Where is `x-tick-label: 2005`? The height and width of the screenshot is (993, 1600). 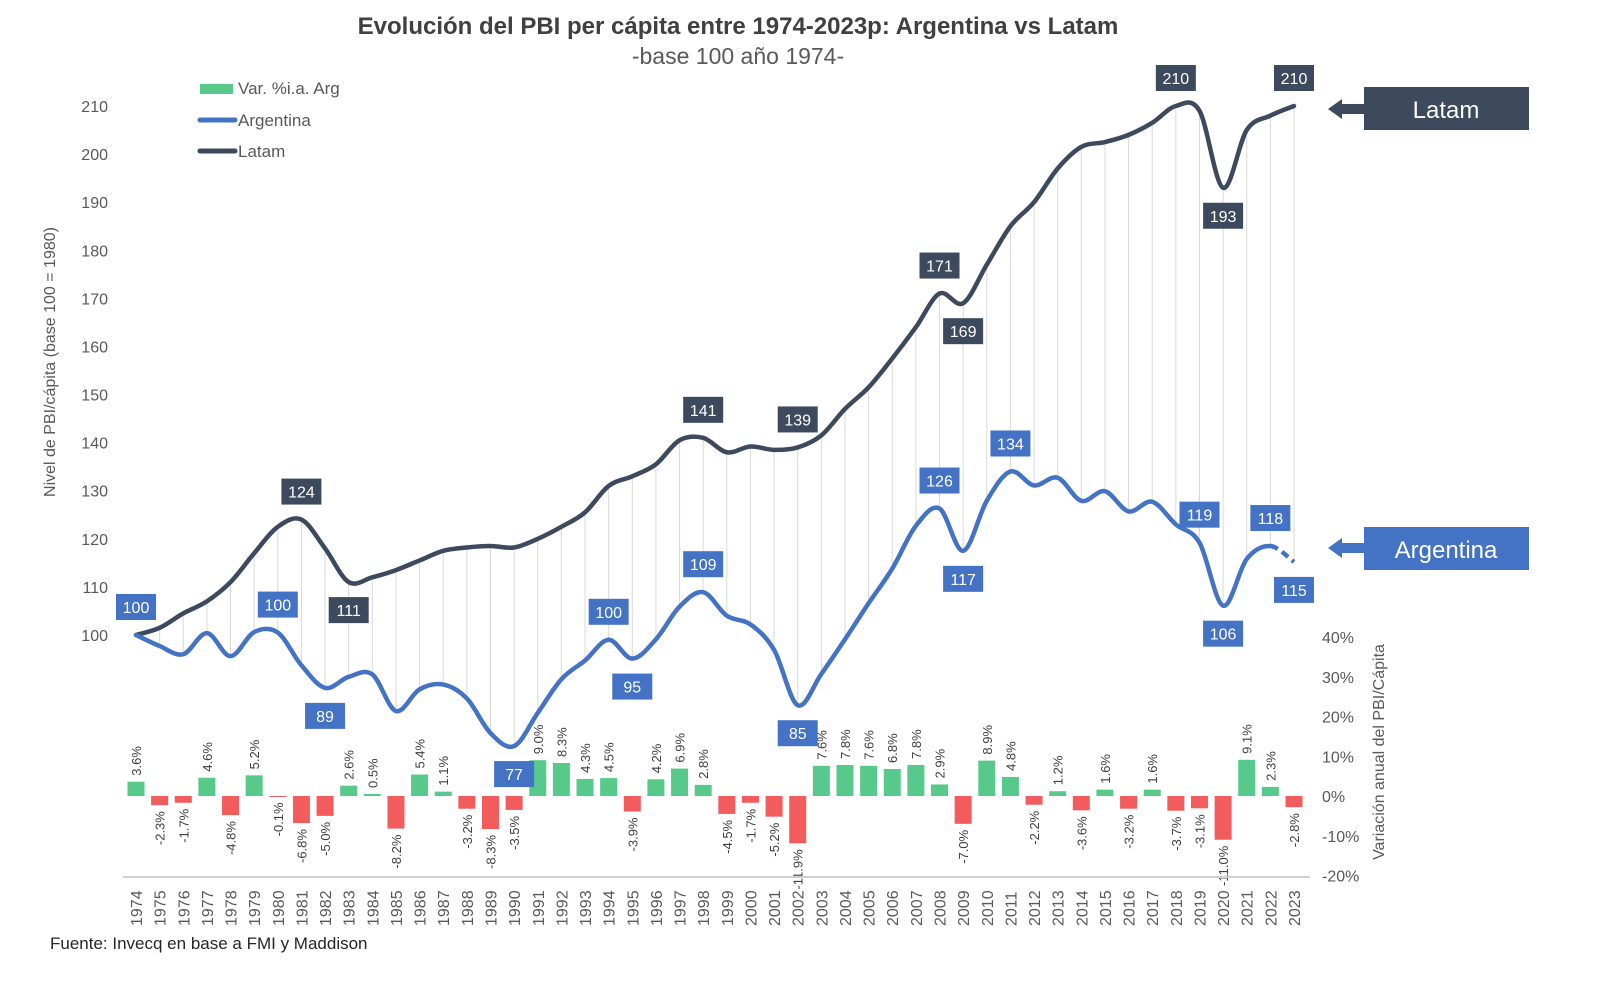 x-tick-label: 2005 is located at coordinates (870, 908).